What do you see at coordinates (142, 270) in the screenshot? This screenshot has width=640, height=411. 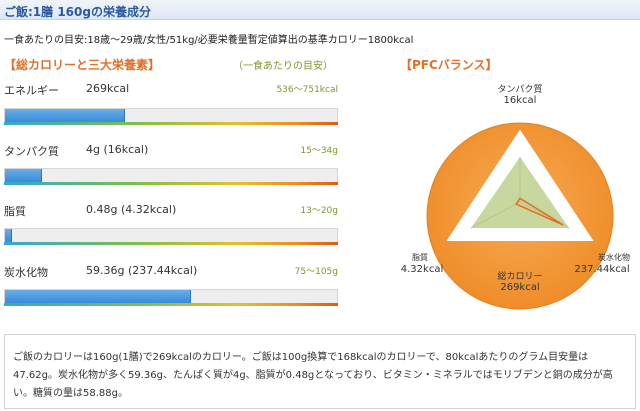 I see `carb-value: 59.36g (237.44kcal)` at bounding box center [142, 270].